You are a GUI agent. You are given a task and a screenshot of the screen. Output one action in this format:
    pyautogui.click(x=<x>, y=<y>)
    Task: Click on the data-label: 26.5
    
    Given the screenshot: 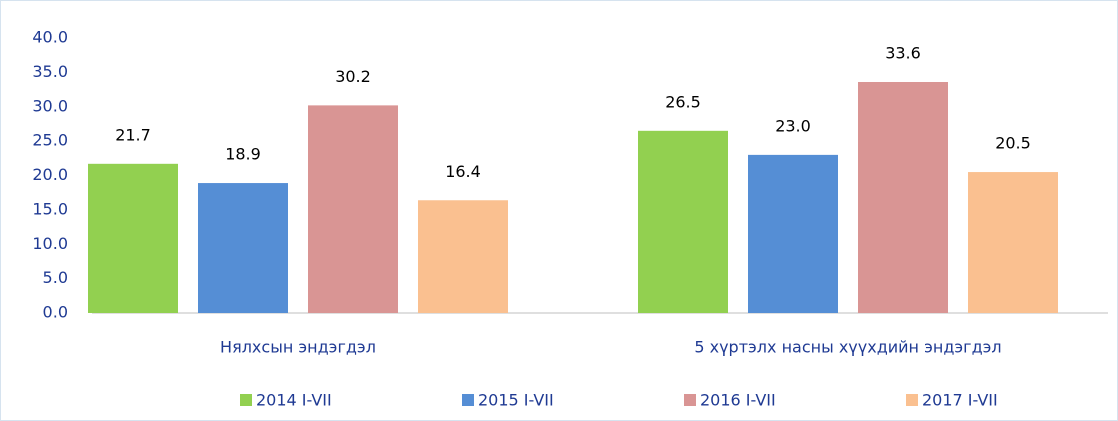 What is the action you would take?
    pyautogui.click(x=683, y=101)
    